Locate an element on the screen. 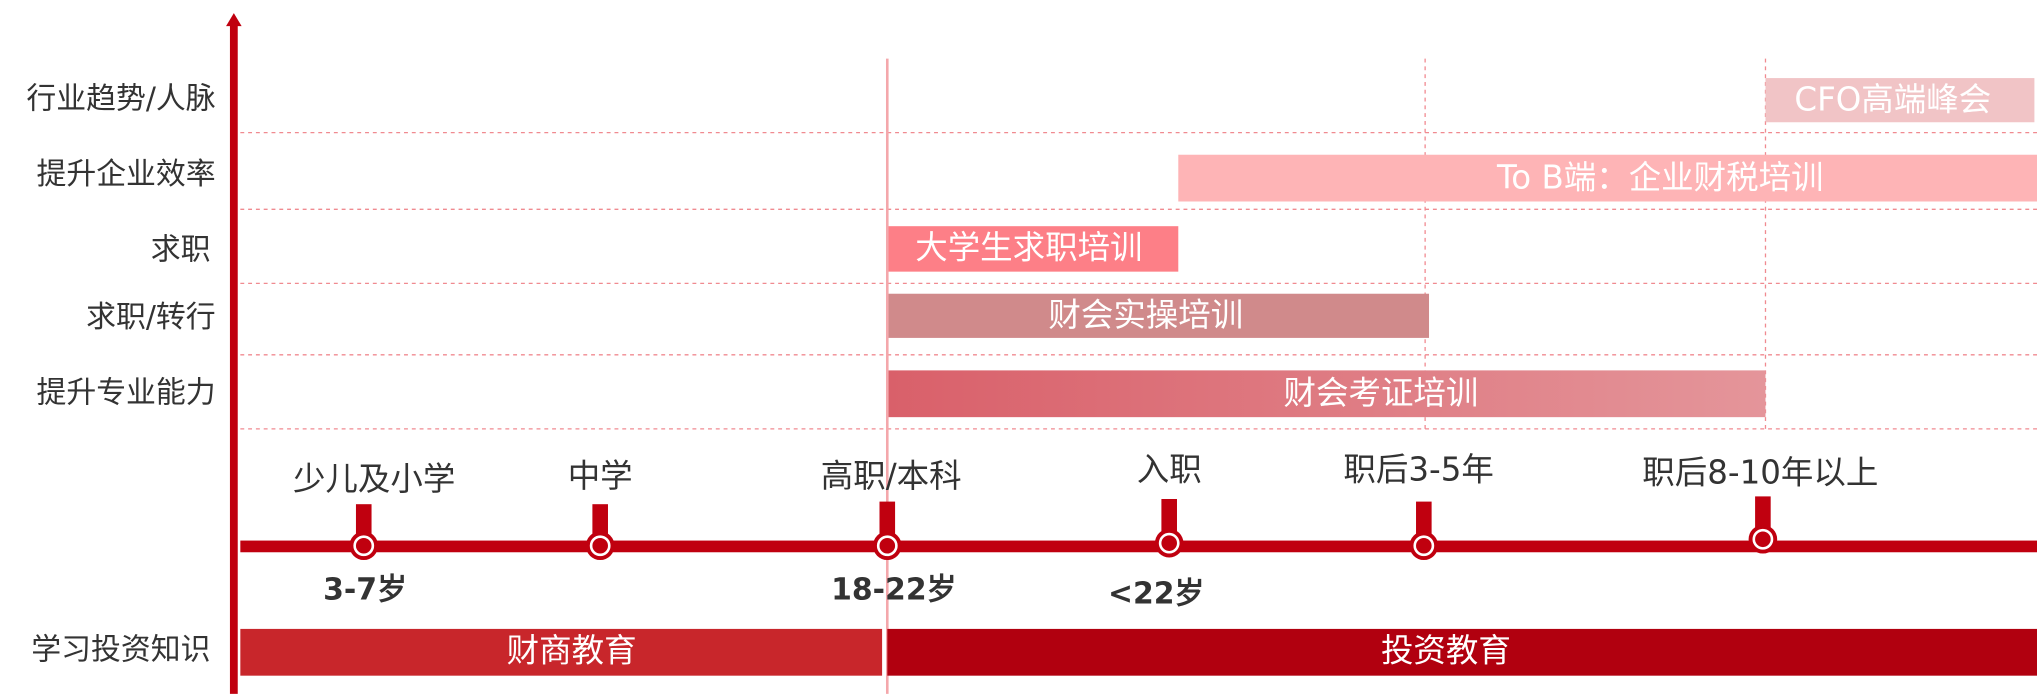 This screenshot has width=2037, height=694. bar-label: 财商教育 is located at coordinates (572, 650).